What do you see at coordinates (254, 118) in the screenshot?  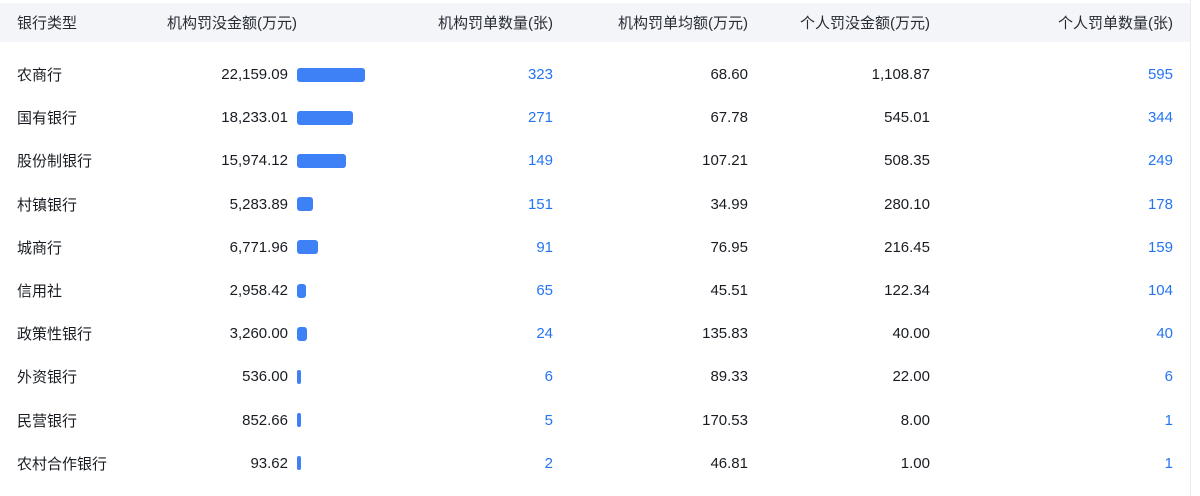 I see `org-amount-cell: 18,233.01` at bounding box center [254, 118].